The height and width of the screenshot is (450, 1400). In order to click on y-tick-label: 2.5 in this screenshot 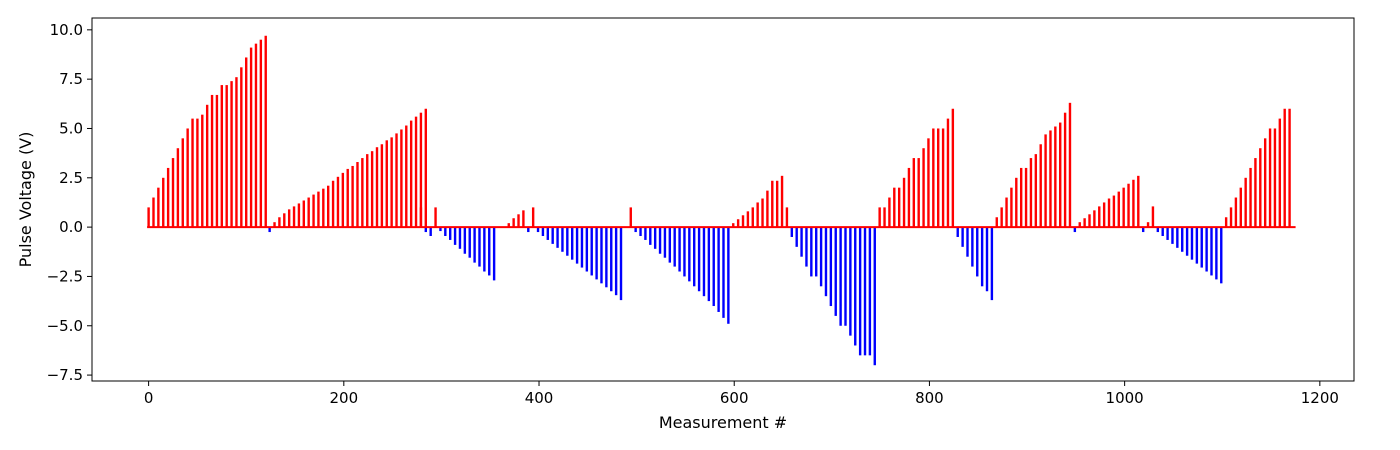, I will do `click(71, 178)`.